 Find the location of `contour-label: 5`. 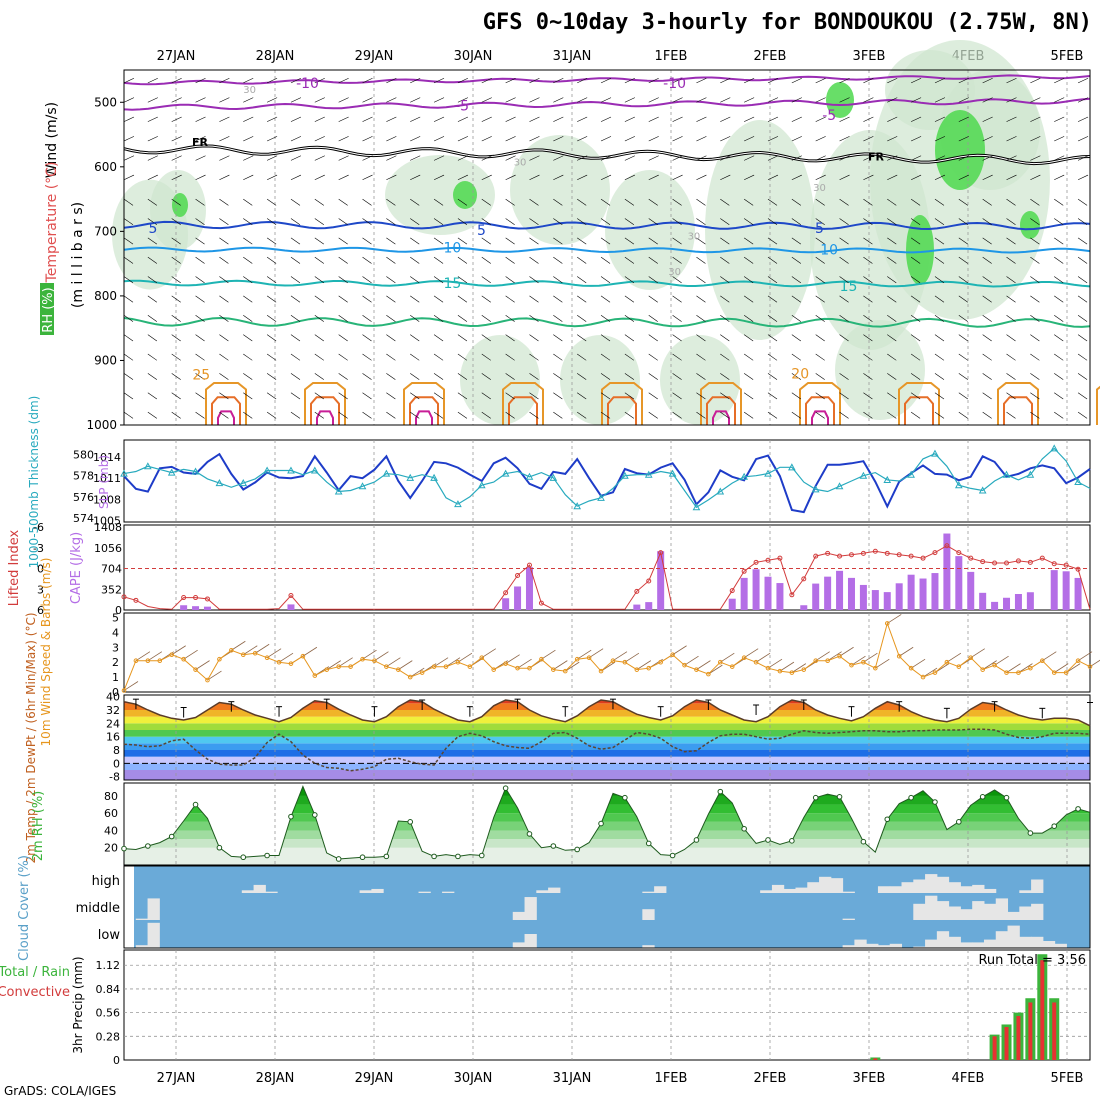

contour-label: 5 is located at coordinates (481, 231).